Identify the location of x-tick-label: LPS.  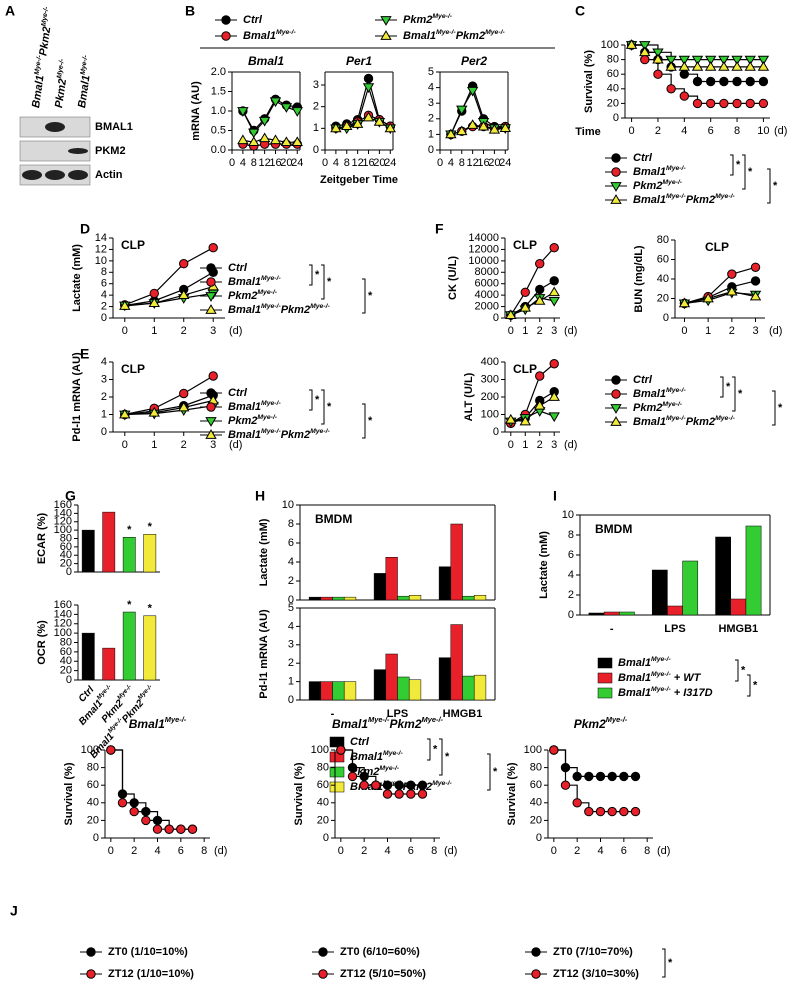
(674, 629).